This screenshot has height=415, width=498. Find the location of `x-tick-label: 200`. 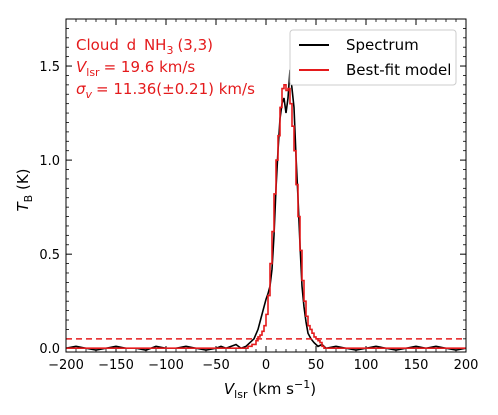

x-tick-label: 200 is located at coordinates (466, 365).